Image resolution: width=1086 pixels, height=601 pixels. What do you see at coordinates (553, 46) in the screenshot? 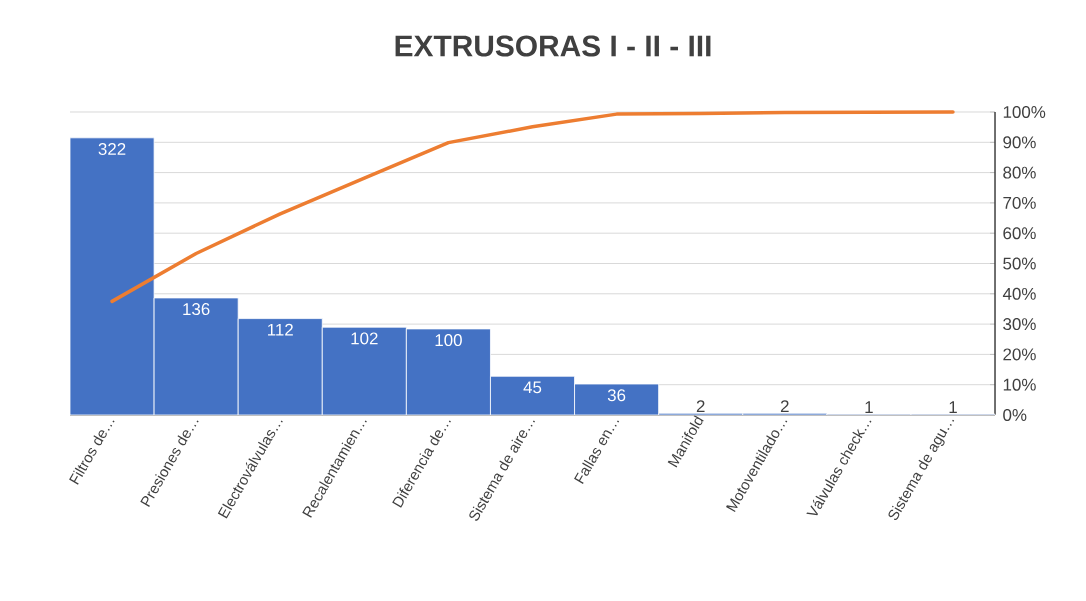
I see `chart-title: EXTRUSORAS I - II - III` at bounding box center [553, 46].